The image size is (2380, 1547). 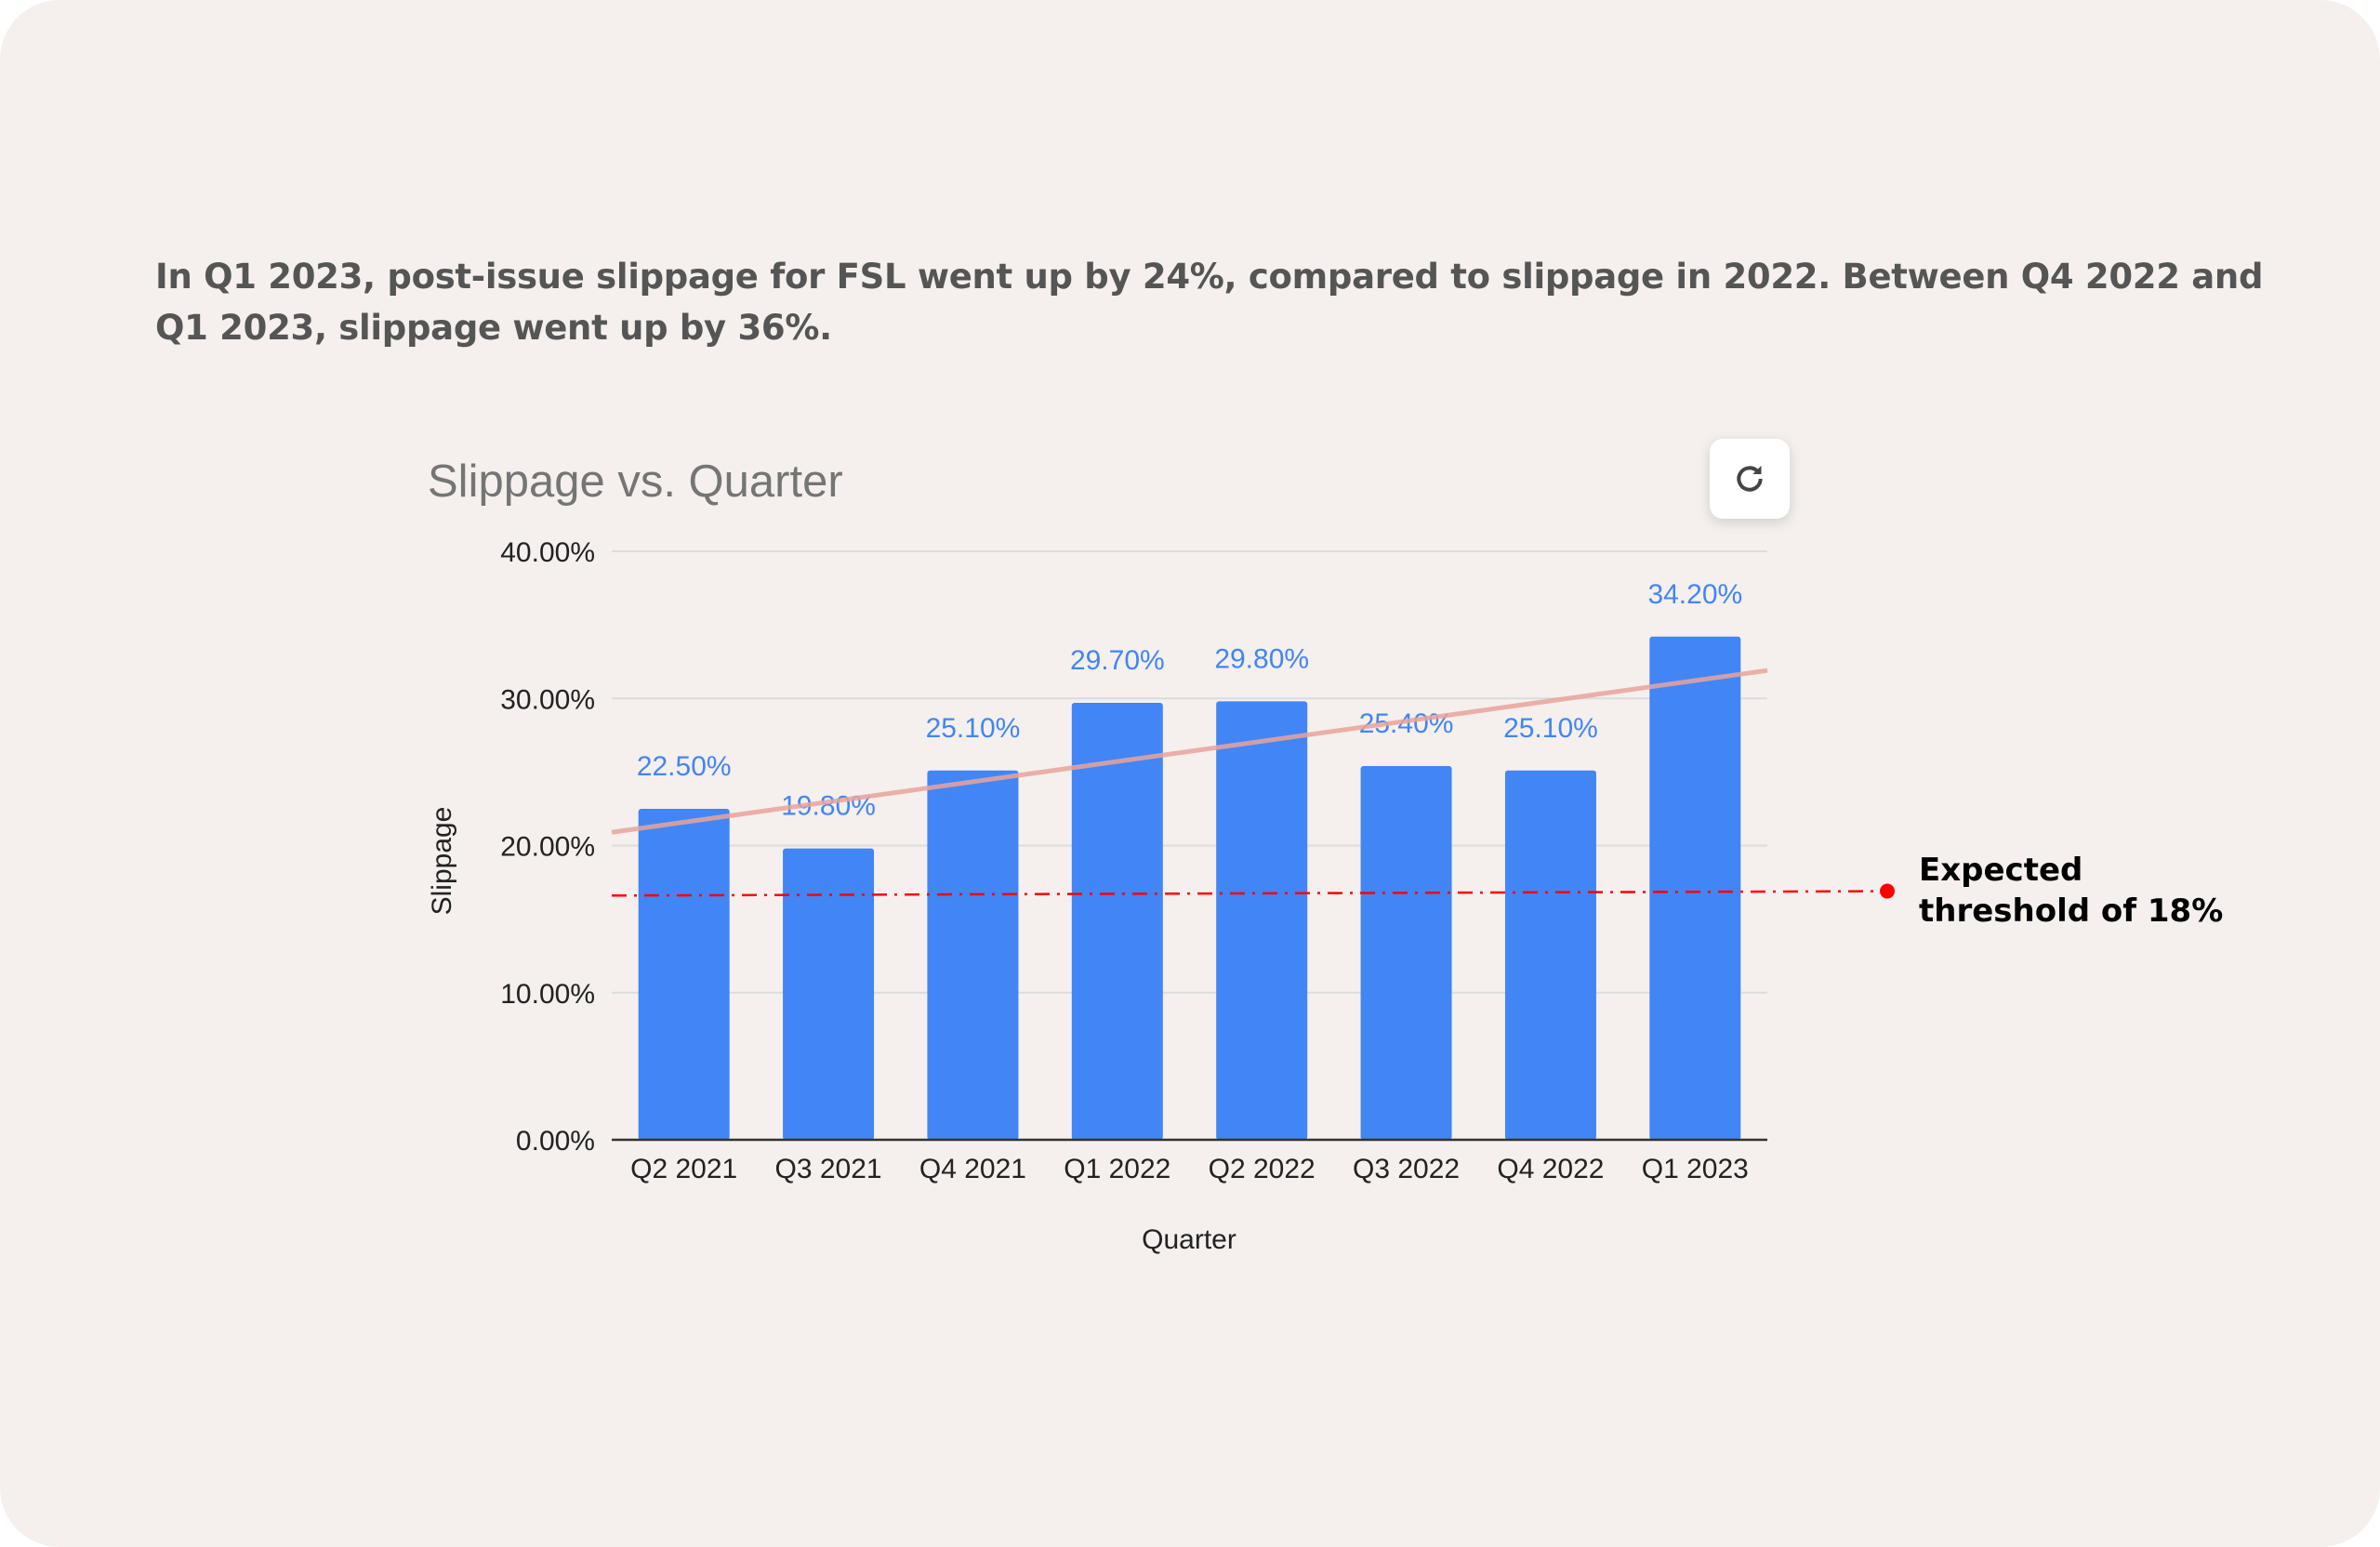 I want to click on x-tick-label: Q4 2022, so click(x=1550, y=1169).